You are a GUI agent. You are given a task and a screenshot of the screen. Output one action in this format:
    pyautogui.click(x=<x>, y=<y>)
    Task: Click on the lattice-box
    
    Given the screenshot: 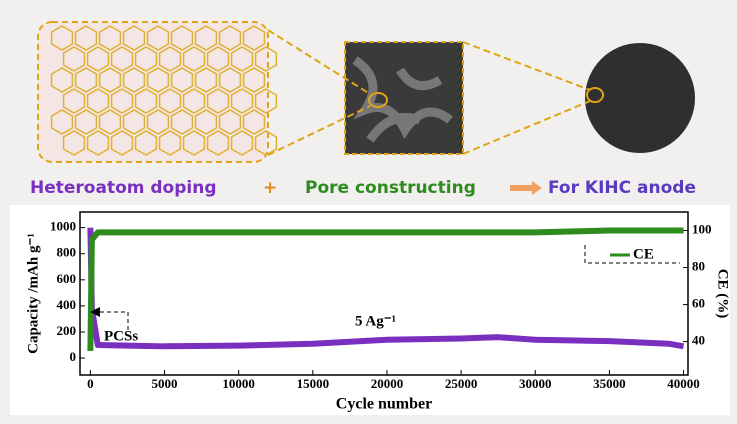 What is the action you would take?
    pyautogui.click(x=153, y=92)
    